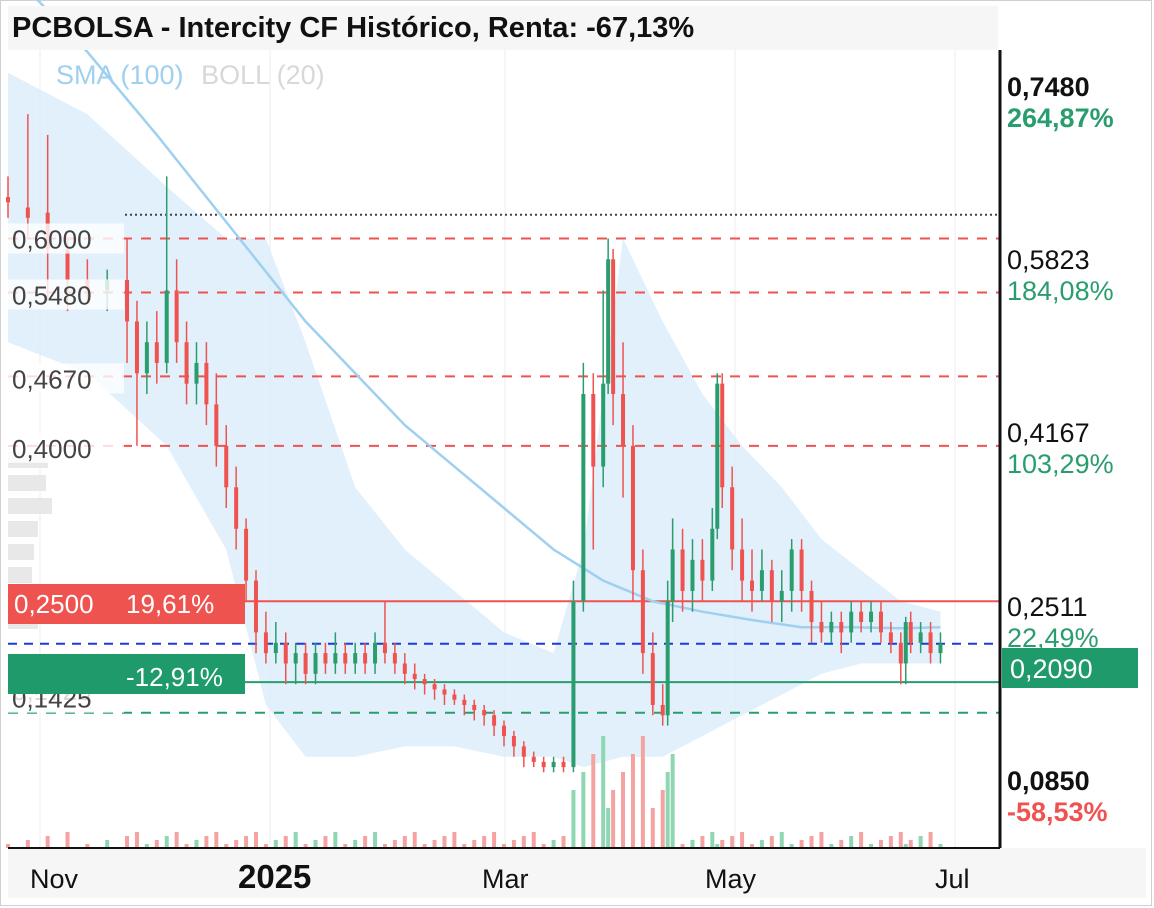  I want to click on support-tag, so click(126, 674).